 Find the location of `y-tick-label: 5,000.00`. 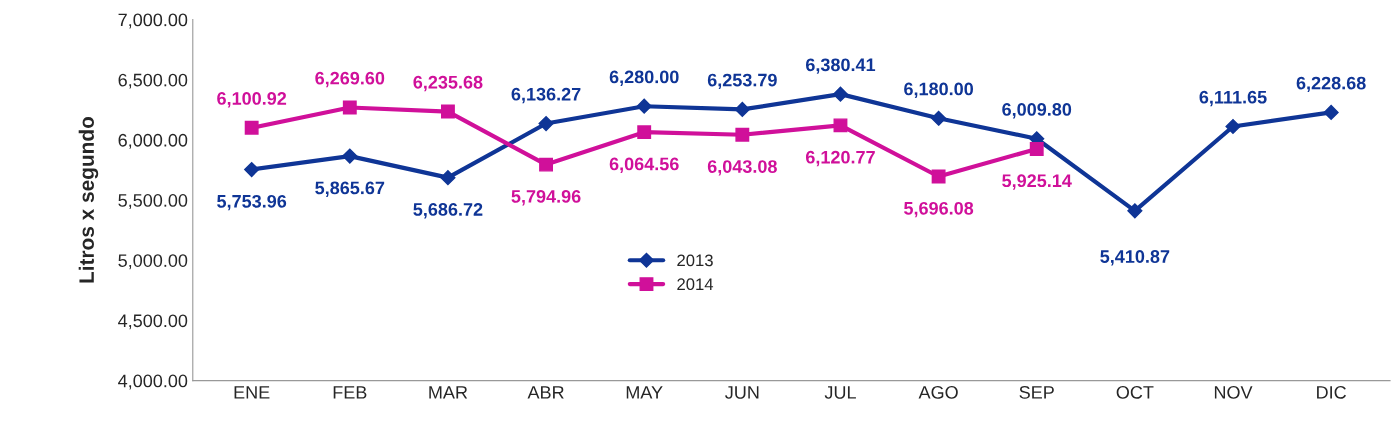

y-tick-label: 5,000.00 is located at coordinates (153, 262).